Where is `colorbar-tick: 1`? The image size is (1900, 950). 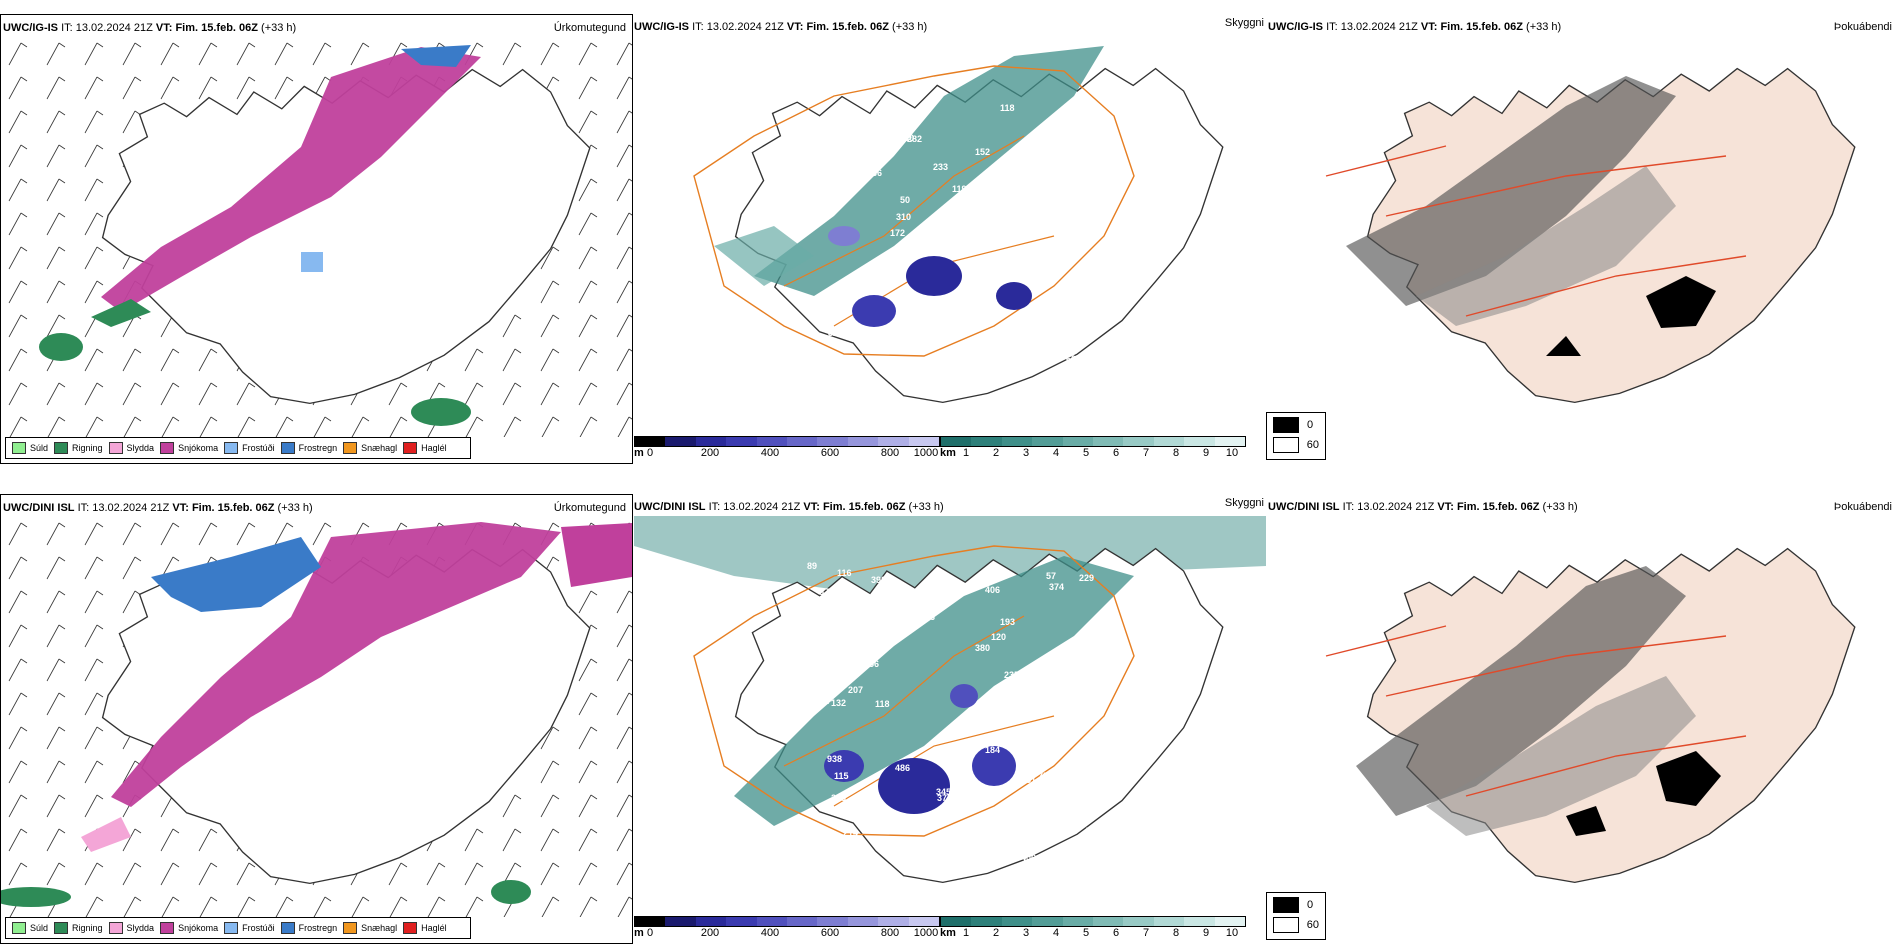
colorbar-tick: 1 is located at coordinates (966, 453).